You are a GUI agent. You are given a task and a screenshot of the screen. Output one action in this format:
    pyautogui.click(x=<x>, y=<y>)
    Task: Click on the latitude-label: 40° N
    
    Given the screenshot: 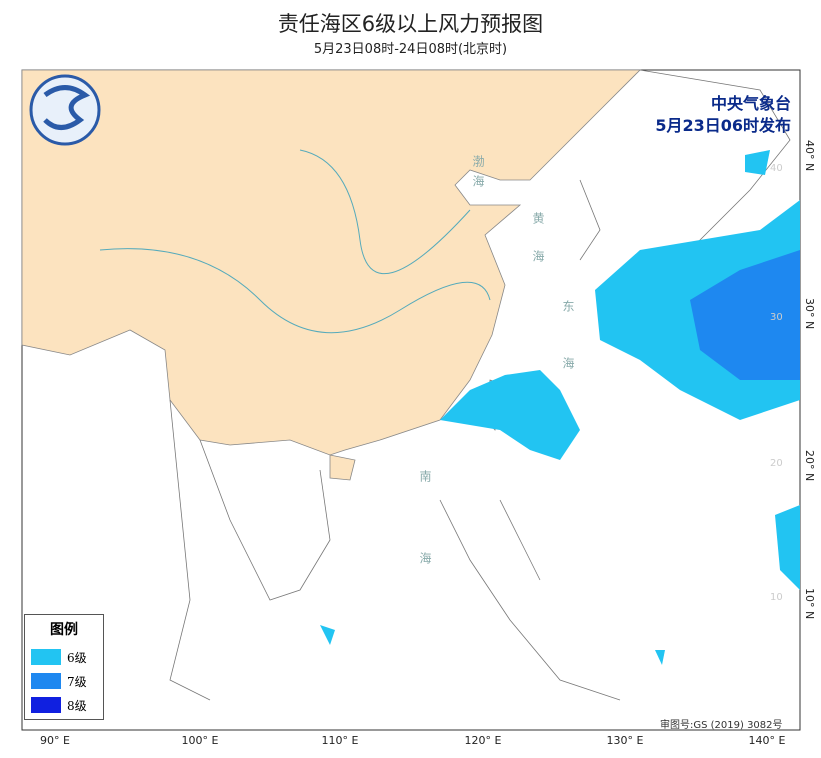 What is the action you would take?
    pyautogui.click(x=809, y=156)
    